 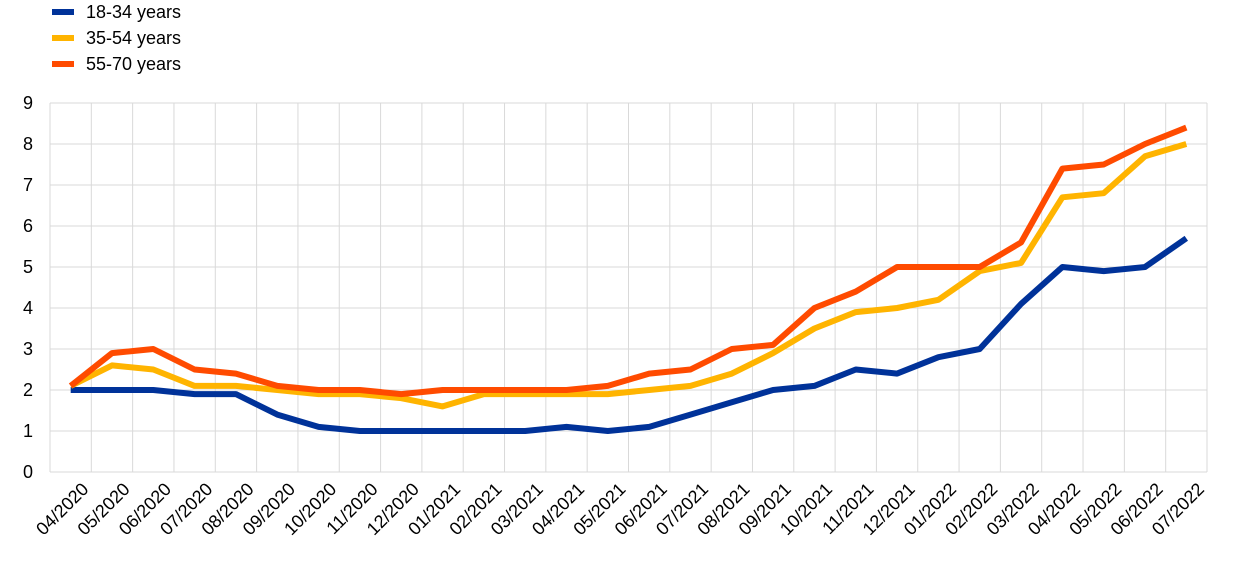 What do you see at coordinates (28, 267) in the screenshot?
I see `y-tick-label: 5` at bounding box center [28, 267].